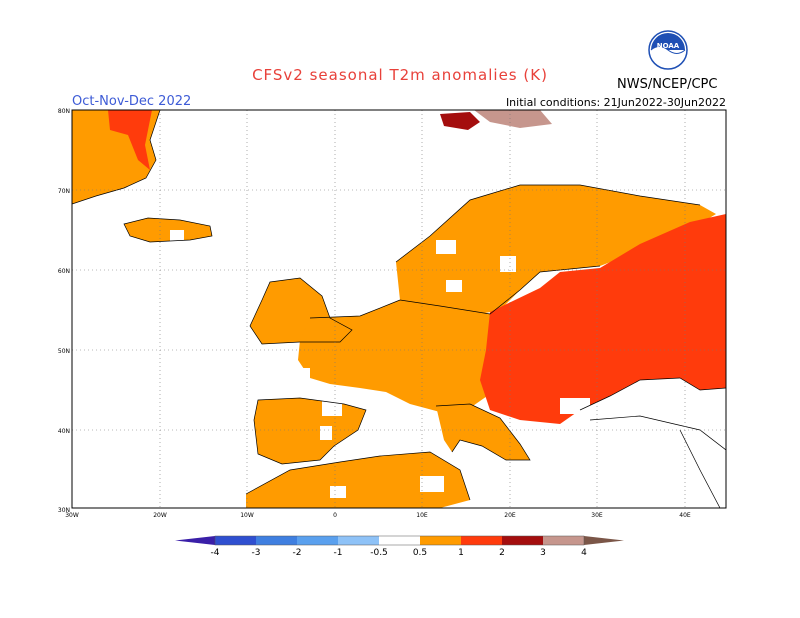 This screenshot has width=800, height=618. I want to click on noaa-logo-icon: NOAA, so click(668, 50).